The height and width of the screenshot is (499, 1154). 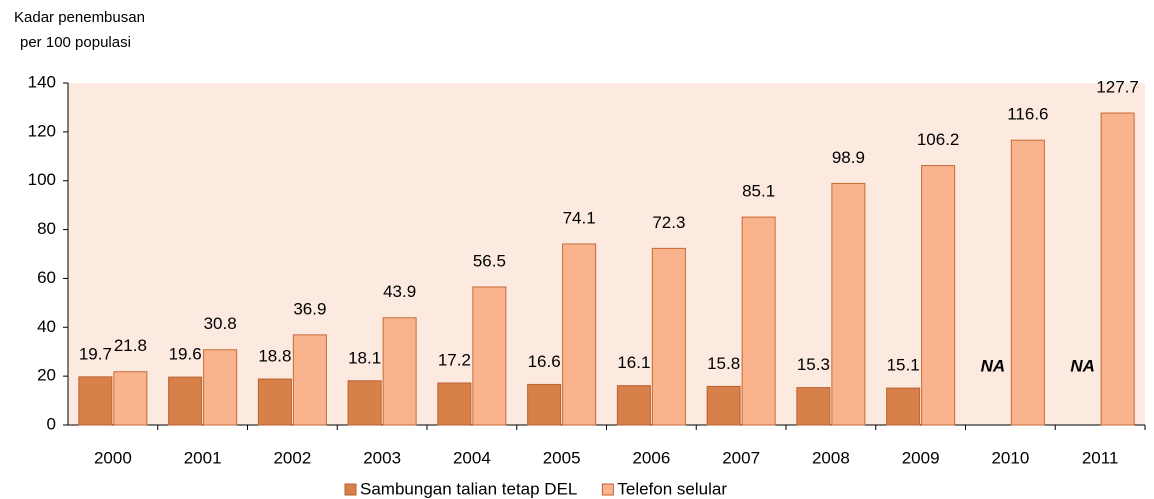 What do you see at coordinates (113, 457) in the screenshot?
I see `x-tick-label: 2000` at bounding box center [113, 457].